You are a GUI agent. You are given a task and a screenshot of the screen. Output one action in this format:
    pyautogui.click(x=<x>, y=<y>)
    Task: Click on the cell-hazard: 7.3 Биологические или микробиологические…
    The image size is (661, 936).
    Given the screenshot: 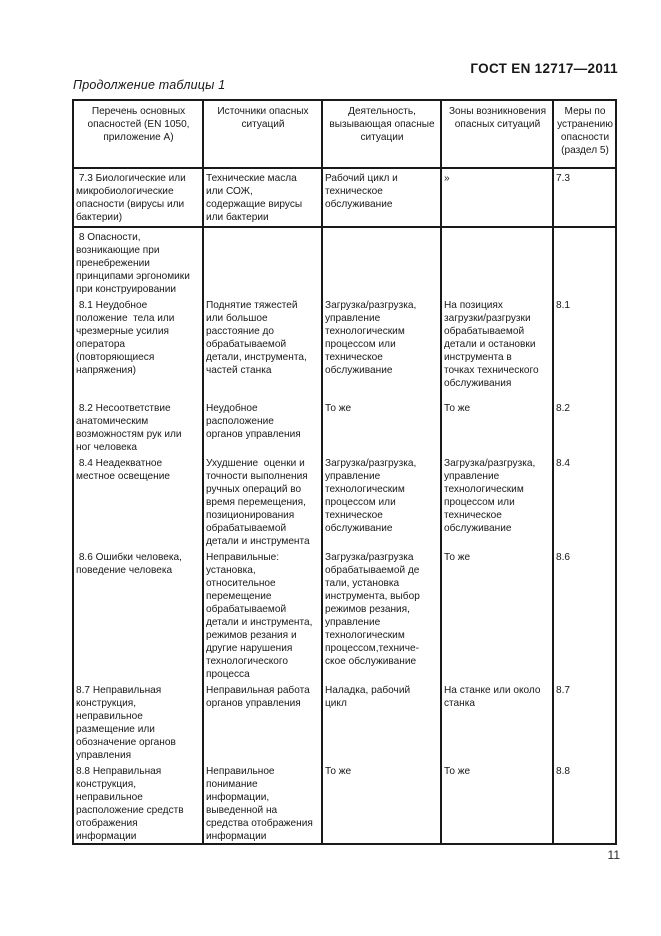 What is the action you would take?
    pyautogui.click(x=138, y=198)
    